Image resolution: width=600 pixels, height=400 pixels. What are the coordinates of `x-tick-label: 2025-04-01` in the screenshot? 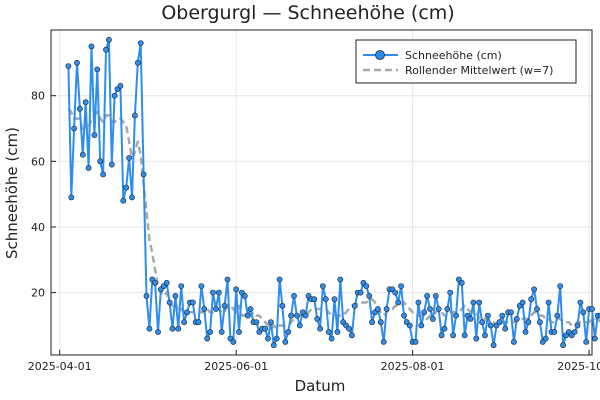 It's located at (60, 366).